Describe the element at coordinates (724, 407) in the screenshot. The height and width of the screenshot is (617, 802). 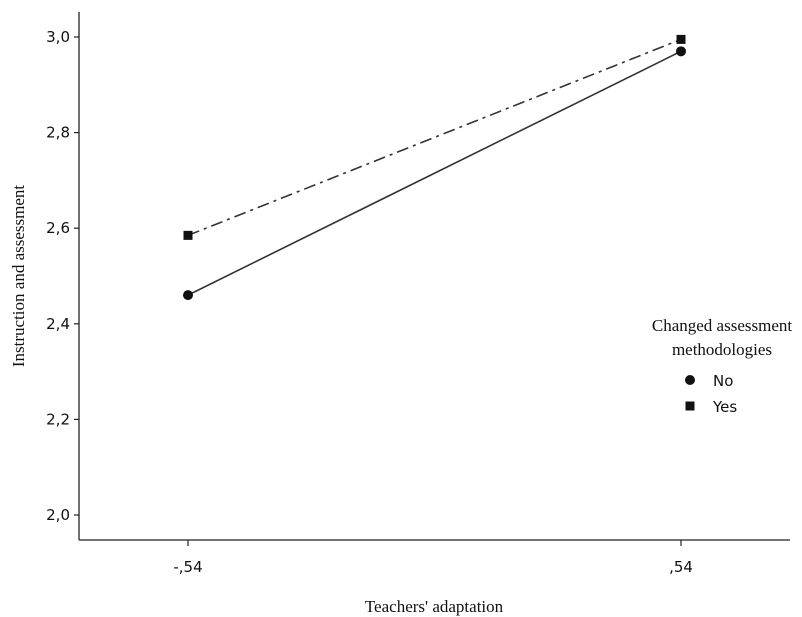
I see `legend-label-yes: Yes` at that location.